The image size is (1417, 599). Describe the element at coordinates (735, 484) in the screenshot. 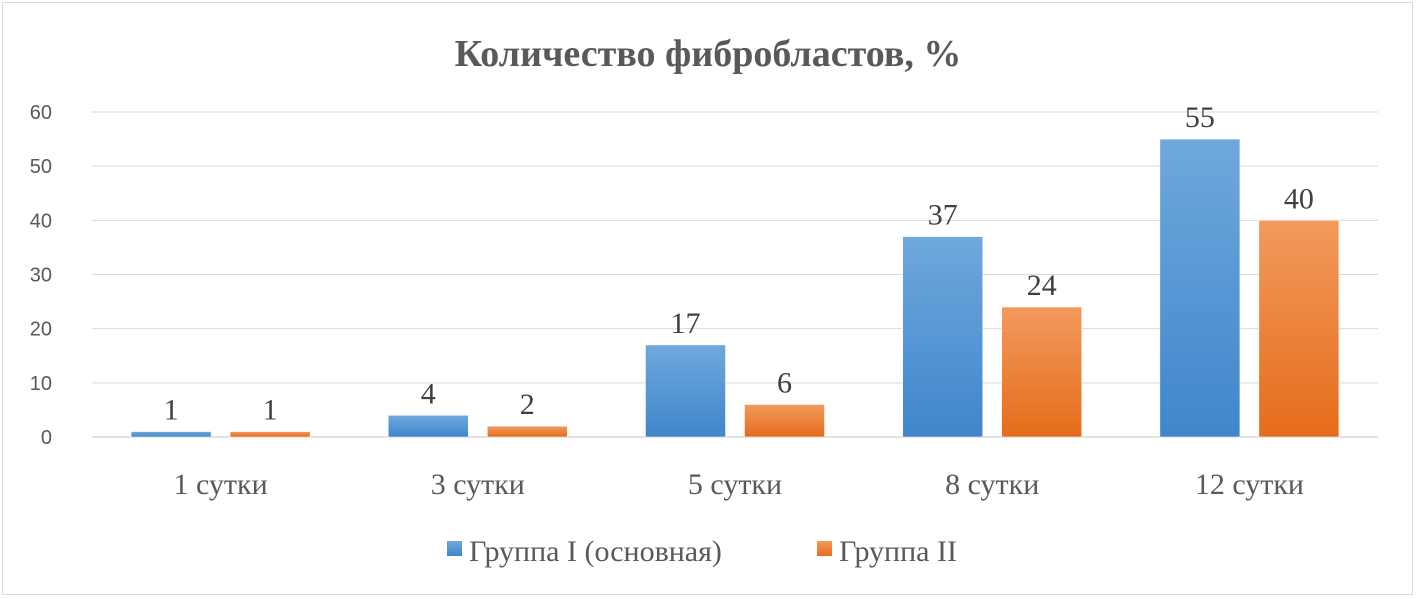

I see `x-tick-label: 5 сутки` at that location.